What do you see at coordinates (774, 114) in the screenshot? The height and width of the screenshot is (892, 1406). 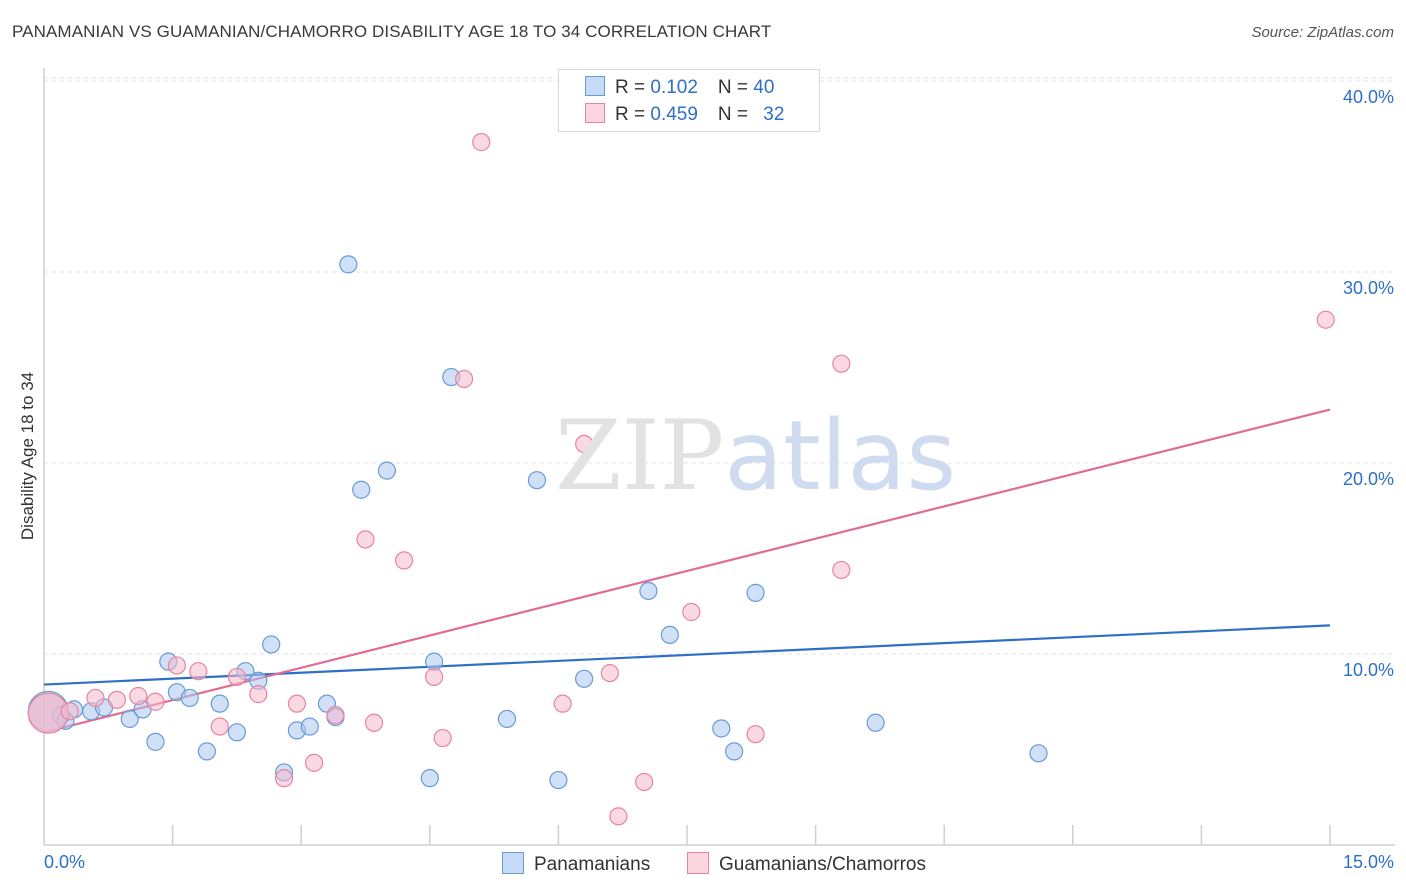 I see `legend-n-value: 32` at bounding box center [774, 114].